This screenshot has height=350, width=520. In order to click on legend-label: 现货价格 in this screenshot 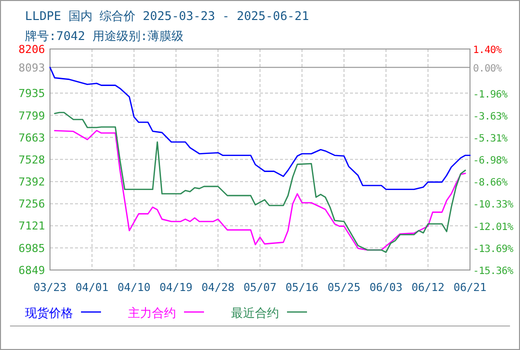, I will do `click(49, 313)`.